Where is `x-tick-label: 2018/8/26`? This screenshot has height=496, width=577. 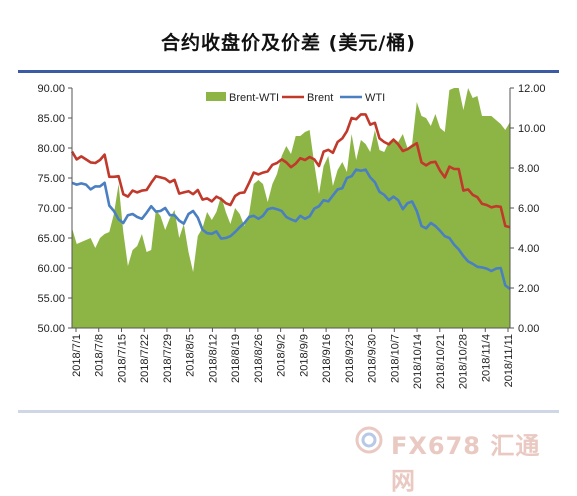
x-tick-label: 2018/8/26 is located at coordinates (259, 358).